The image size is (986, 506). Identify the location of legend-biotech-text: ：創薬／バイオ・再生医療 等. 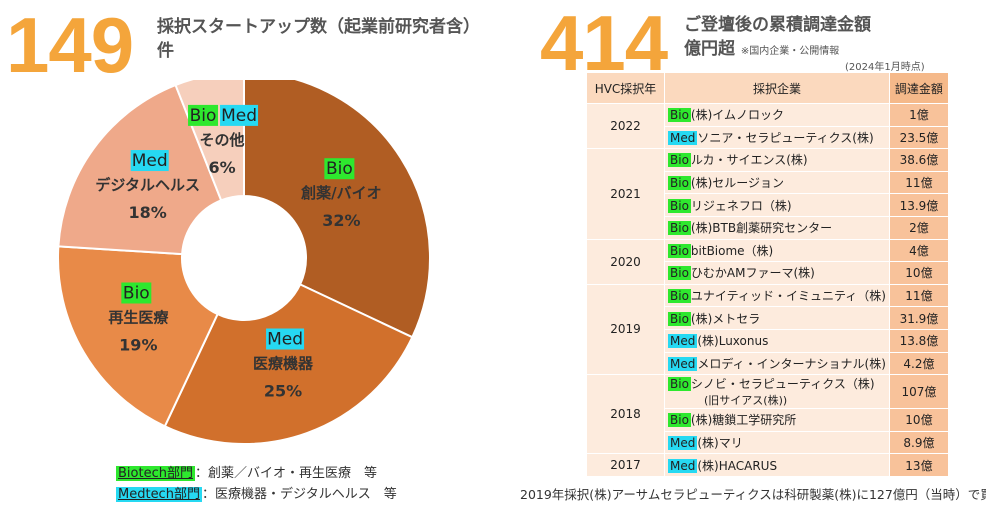
(285, 473).